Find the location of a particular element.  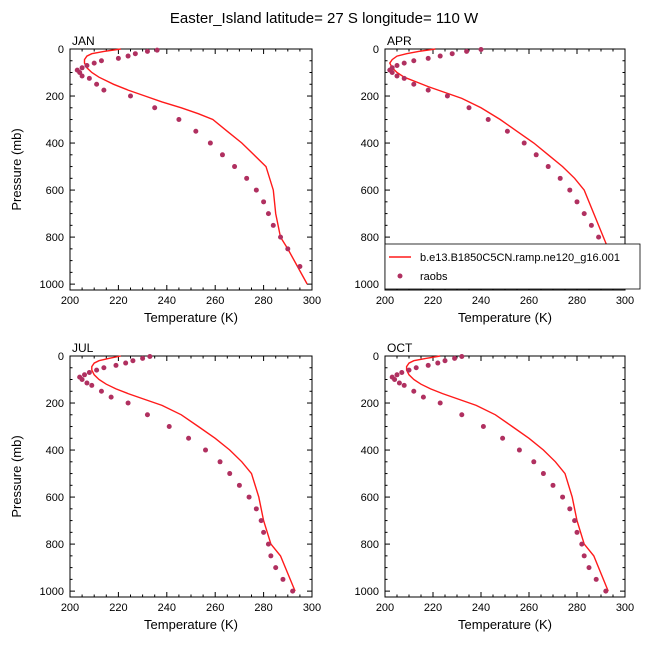

legend-model-label: b.e13.B1850C5CN.ramp.ne120_g16.001 is located at coordinates (520, 258).